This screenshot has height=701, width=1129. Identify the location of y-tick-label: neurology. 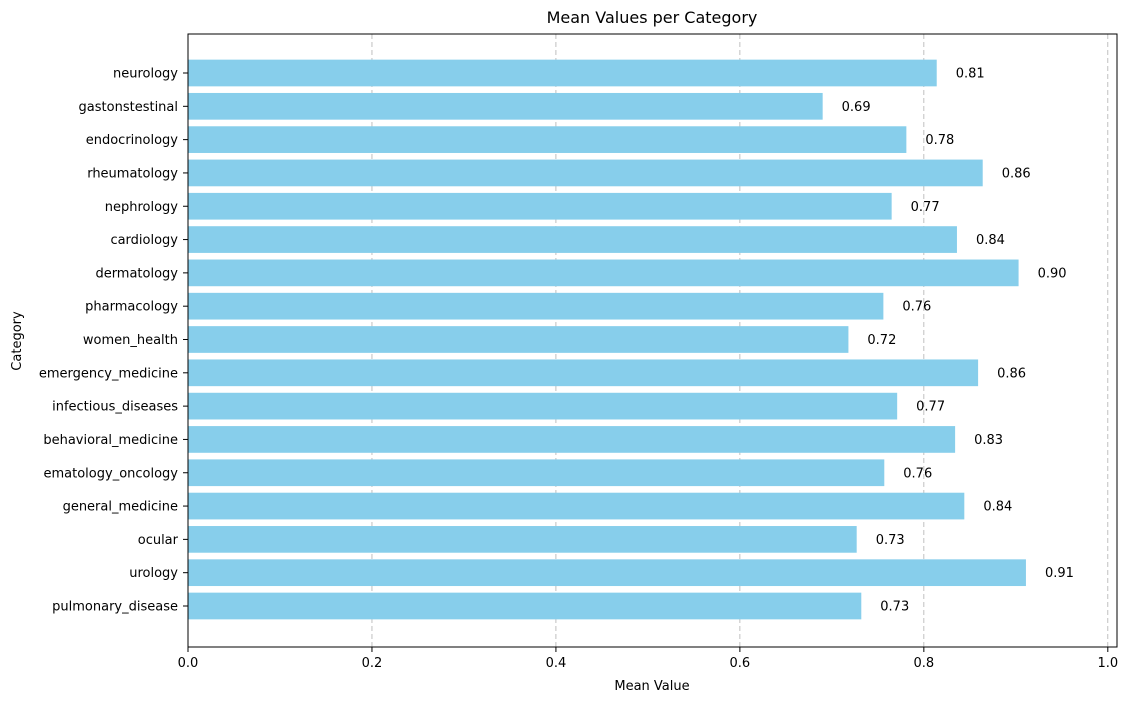
(145, 74).